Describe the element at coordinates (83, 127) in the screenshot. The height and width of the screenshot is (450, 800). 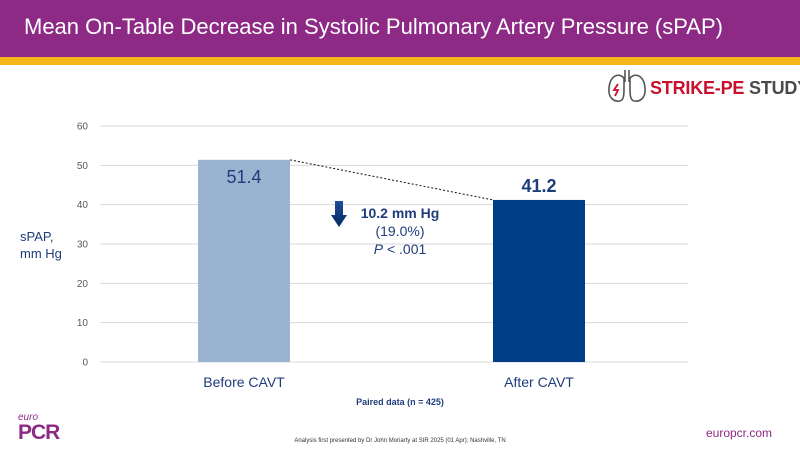
I see `y-tick-label-60: 60` at that location.